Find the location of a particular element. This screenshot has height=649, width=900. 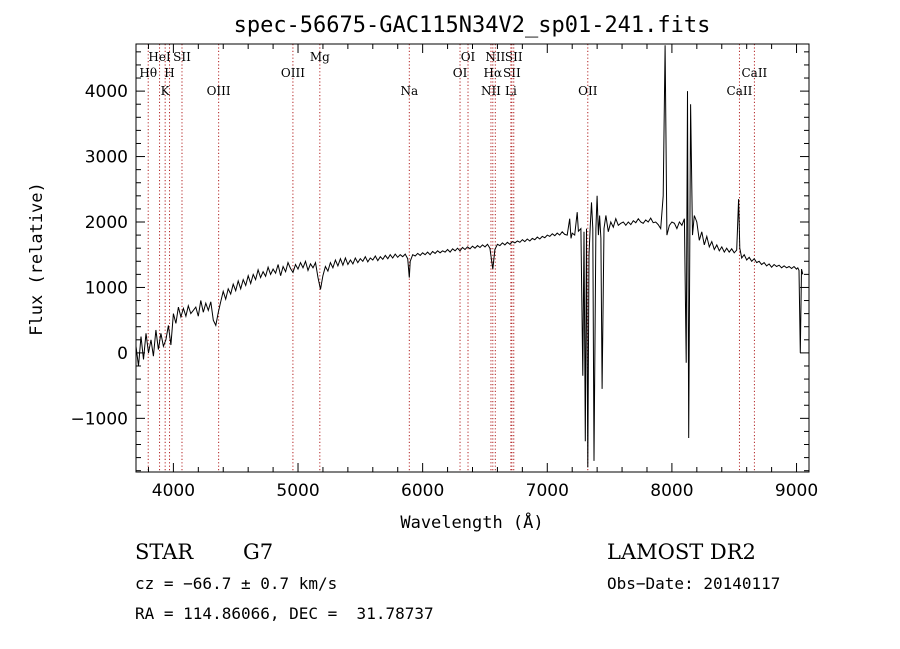

object-subclass: G7 is located at coordinates (258, 552).